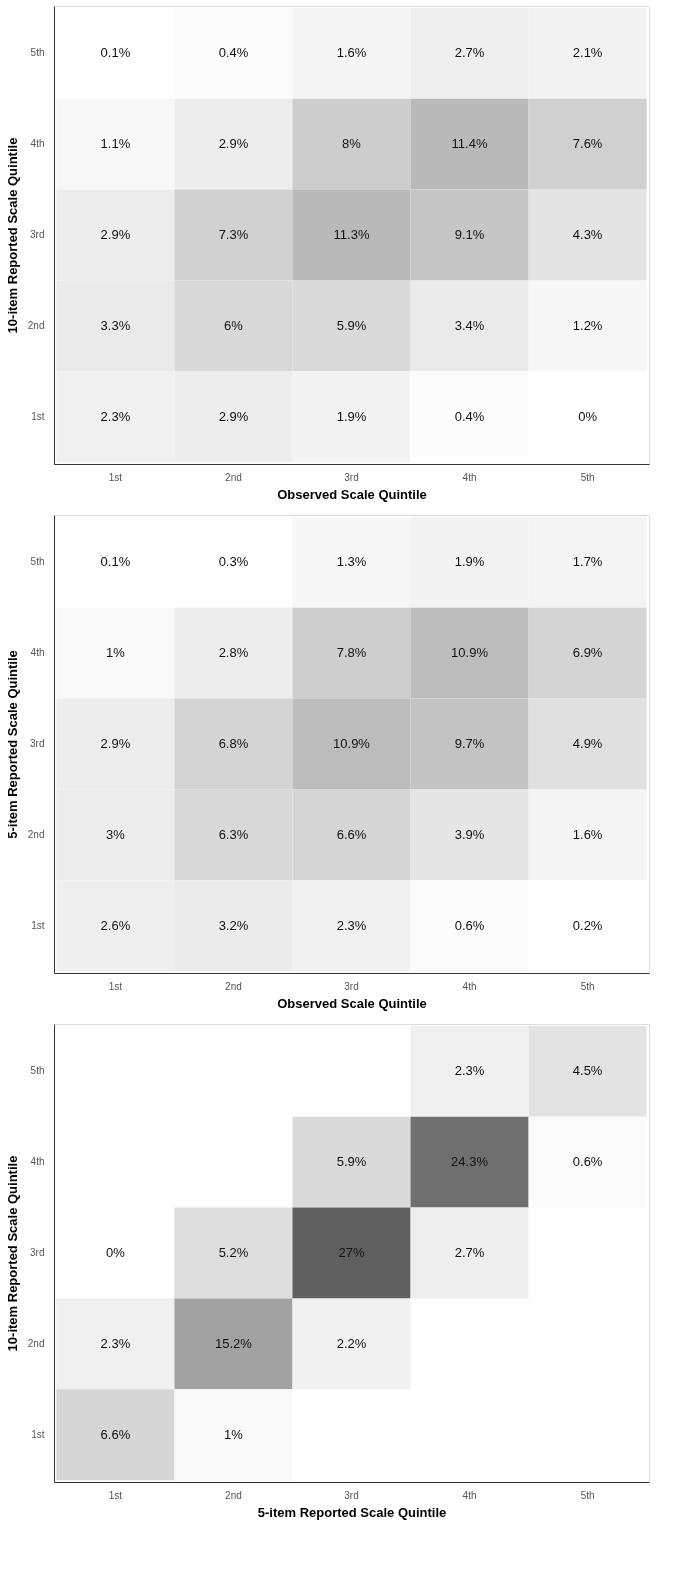 Image resolution: width=673 pixels, height=1591 pixels. Describe the element at coordinates (233, 1252) in the screenshot. I see `data-label: 5.2%` at that location.